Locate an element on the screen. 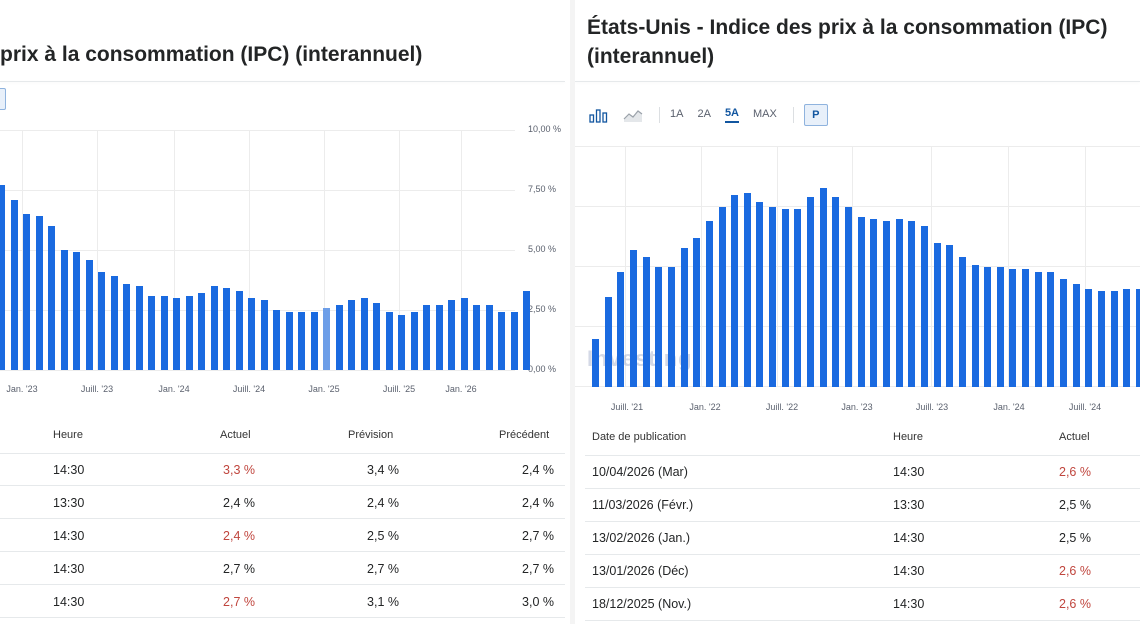 This screenshot has height=624, width=1140. range-max: MAX is located at coordinates (765, 114).